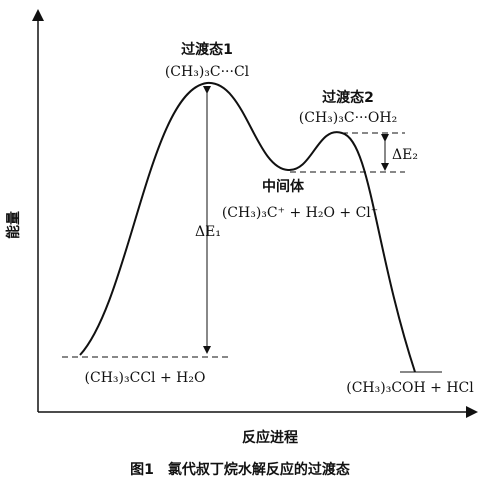  What do you see at coordinates (13, 225) in the screenshot?
I see `y-axis-label: 能量` at bounding box center [13, 225].